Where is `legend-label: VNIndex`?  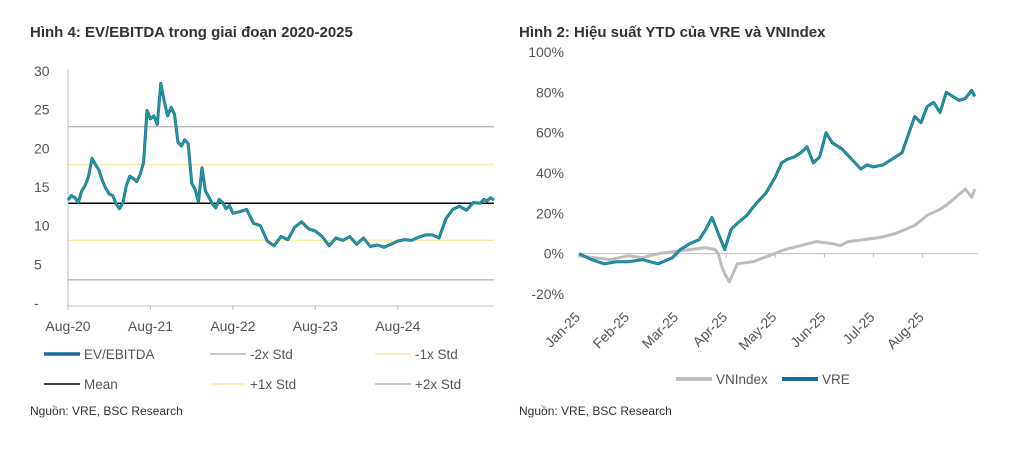
legend-label: VNIndex is located at coordinates (742, 379).